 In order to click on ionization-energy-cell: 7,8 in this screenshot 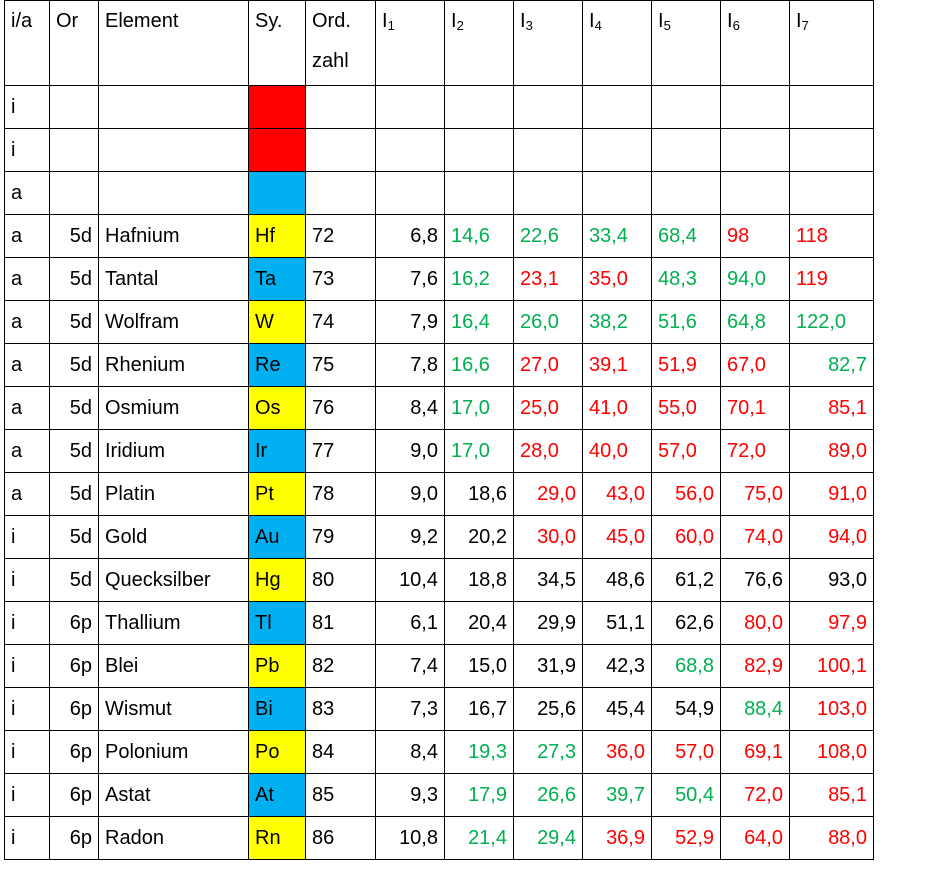, I will do `click(410, 365)`.